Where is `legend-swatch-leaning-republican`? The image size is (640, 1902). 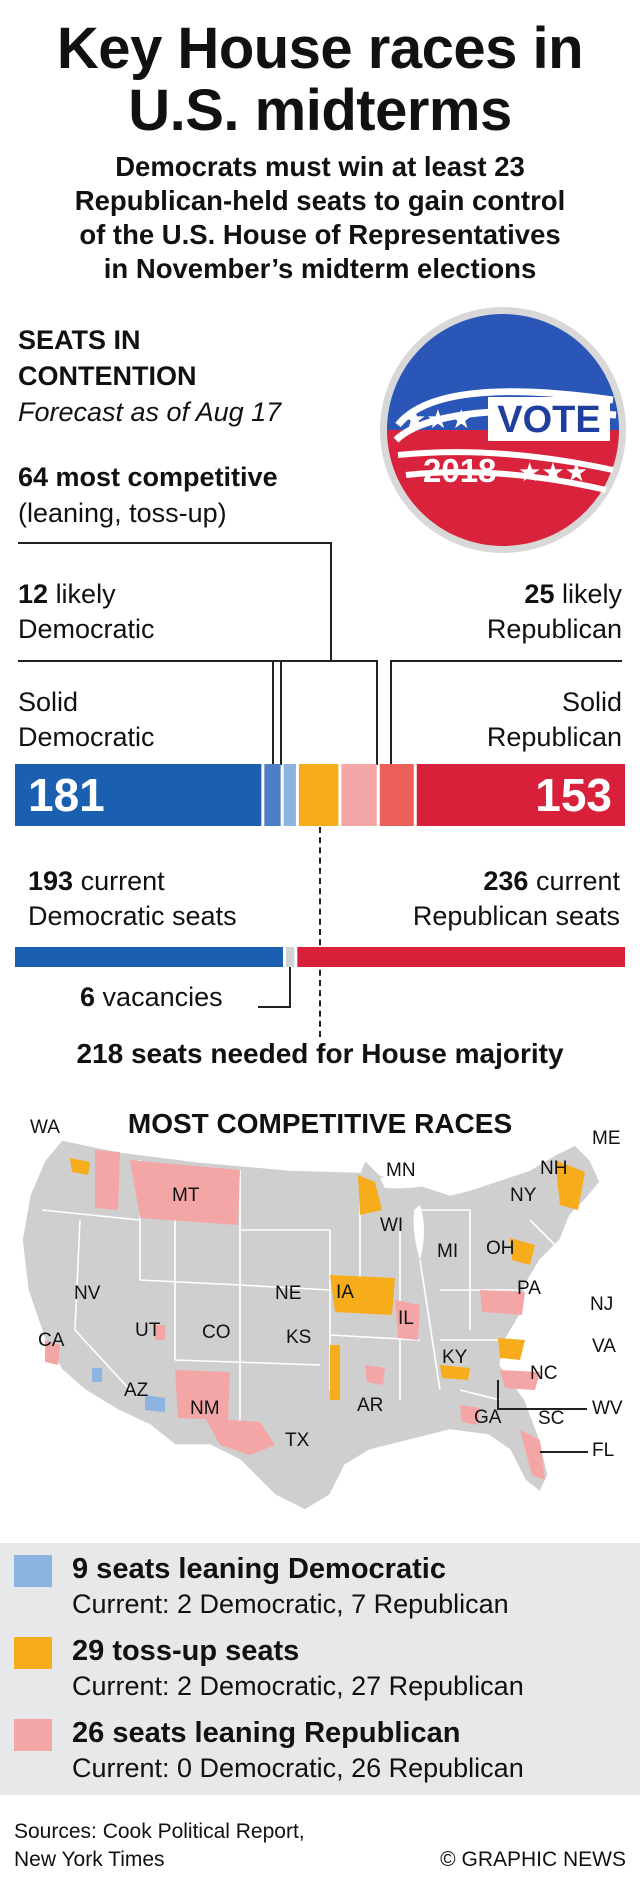
legend-swatch-leaning-republican is located at coordinates (33, 1735).